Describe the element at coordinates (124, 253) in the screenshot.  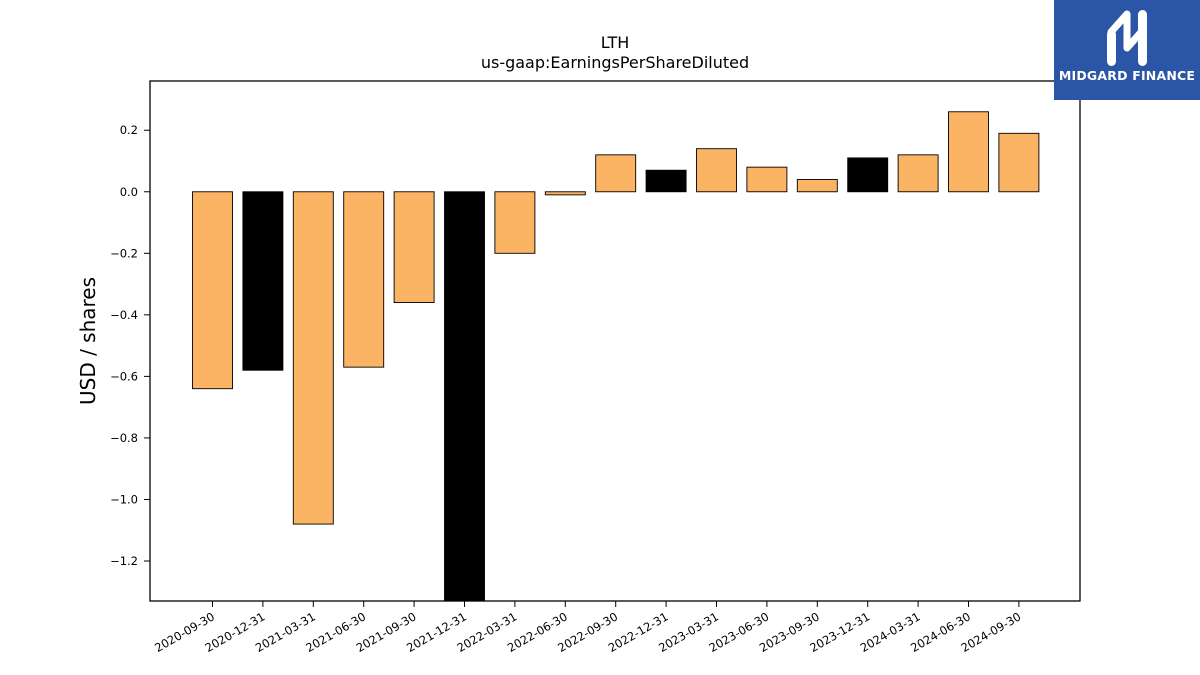
I see `y-tick-label: −0.2` at that location.